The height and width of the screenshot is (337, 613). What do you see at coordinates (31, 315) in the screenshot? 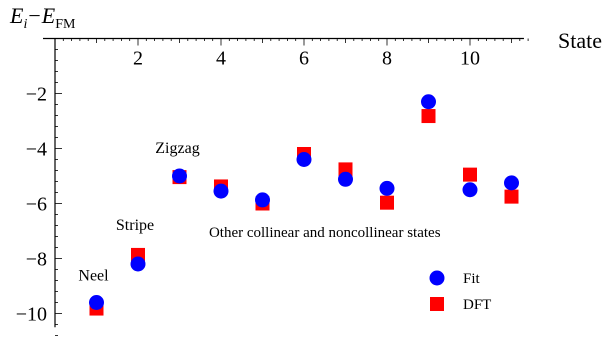
I see `y-tick-label: −10` at bounding box center [31, 315].